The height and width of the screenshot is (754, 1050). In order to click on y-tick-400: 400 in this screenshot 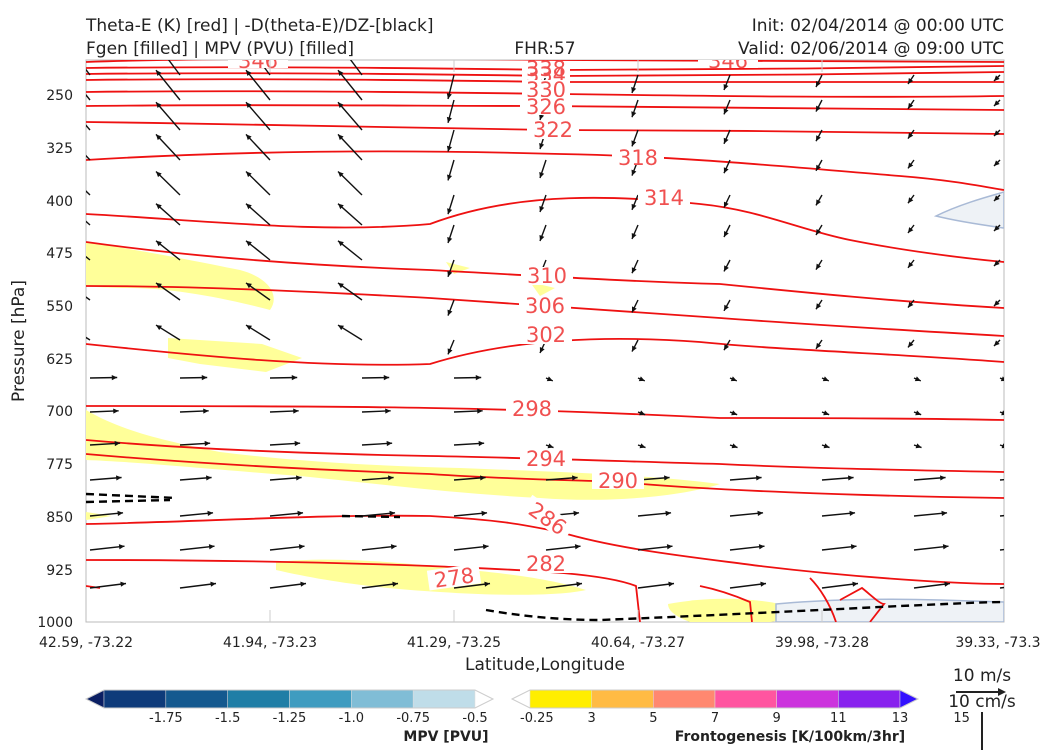, I will do `click(59, 202)`.